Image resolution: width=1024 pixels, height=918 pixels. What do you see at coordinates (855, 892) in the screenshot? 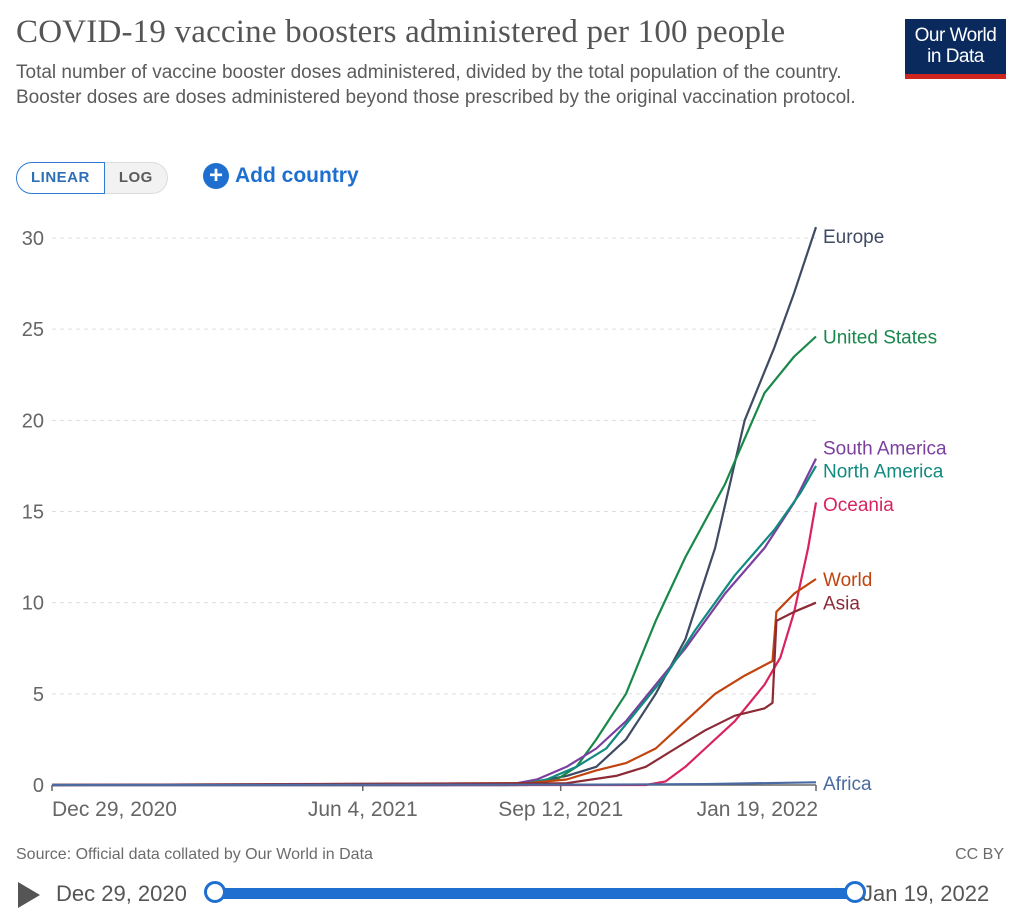
I see `timeline-end-handle` at bounding box center [855, 892].